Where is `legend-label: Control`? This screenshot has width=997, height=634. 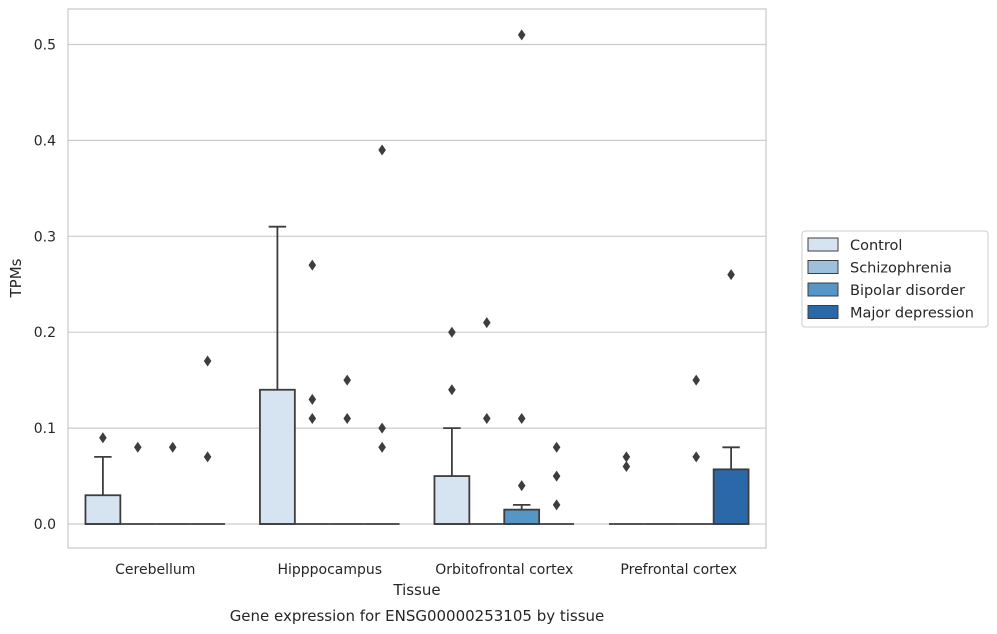
legend-label: Control is located at coordinates (876, 246).